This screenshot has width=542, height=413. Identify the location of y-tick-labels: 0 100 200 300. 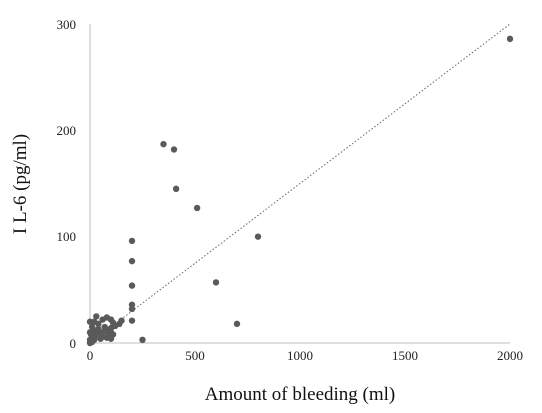
(67, 184).